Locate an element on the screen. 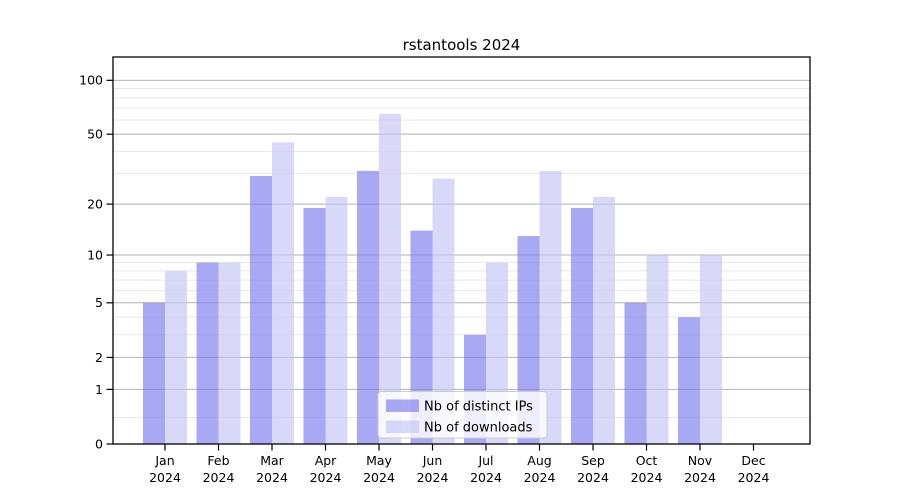  y-tick-labels: 0 1 2 5 10 20 50 100 is located at coordinates (91, 262).